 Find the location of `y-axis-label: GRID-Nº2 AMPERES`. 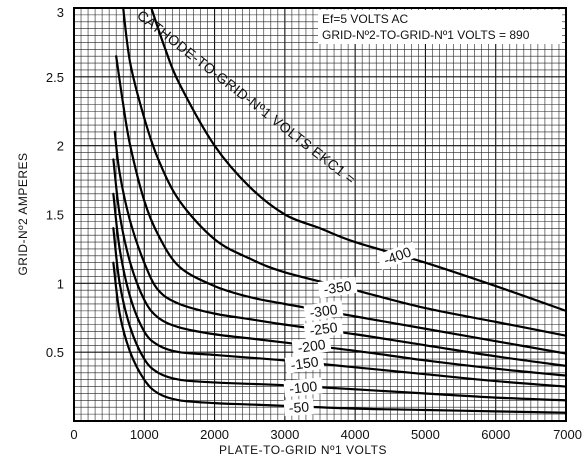

y-axis-label: GRID-Nº2 AMPERES is located at coordinates (23, 213).